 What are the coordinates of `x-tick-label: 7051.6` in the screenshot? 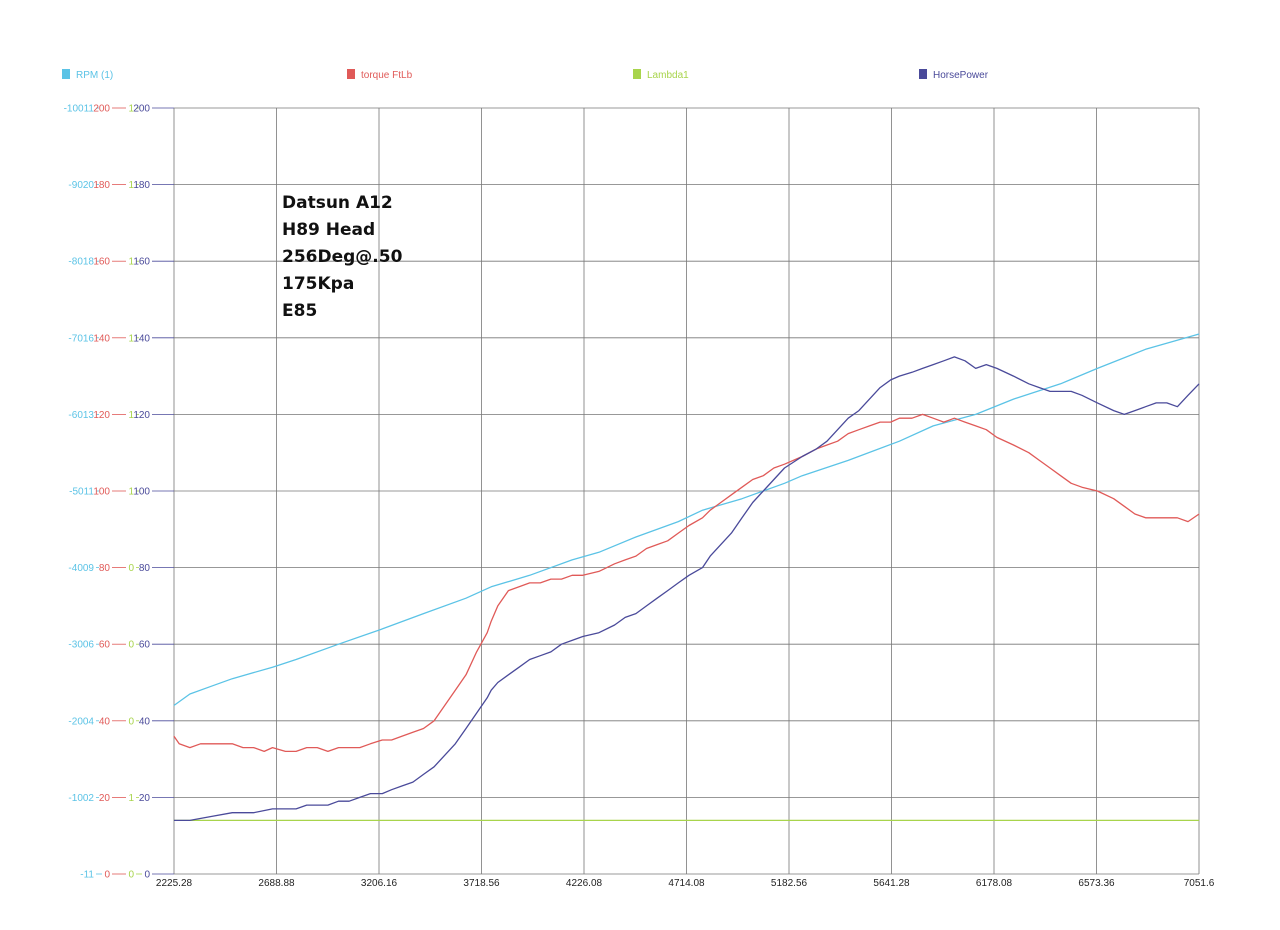 It's located at (1199, 883).